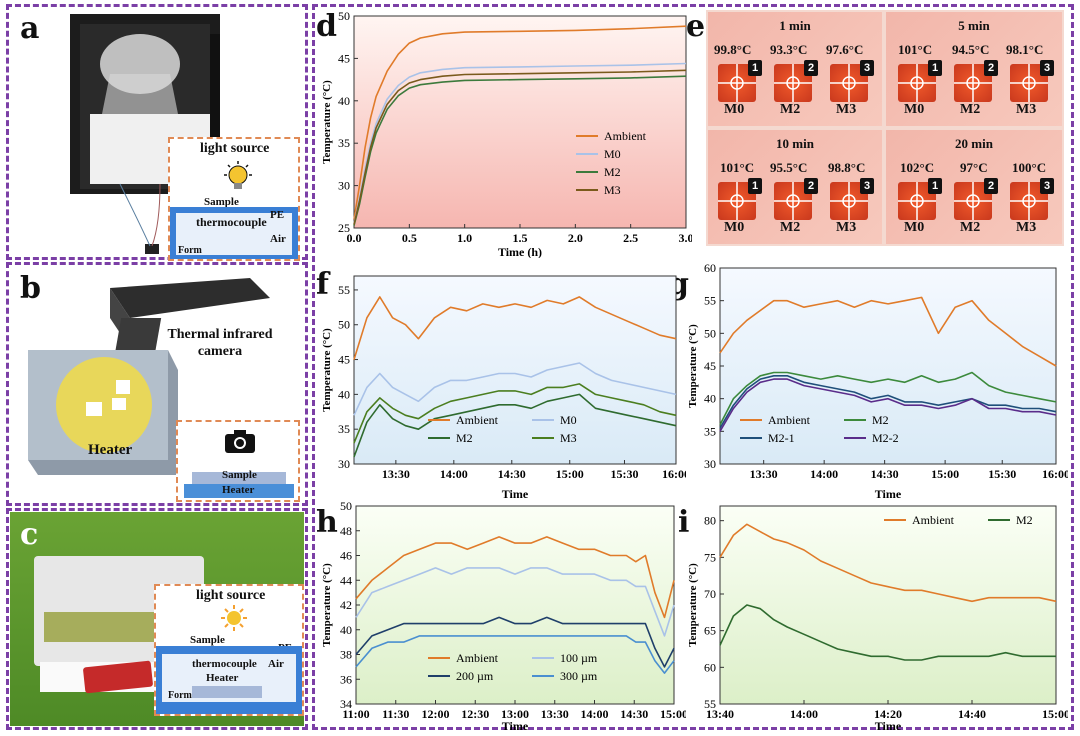  I want to click on y-tick-label: 46, so click(346, 556).